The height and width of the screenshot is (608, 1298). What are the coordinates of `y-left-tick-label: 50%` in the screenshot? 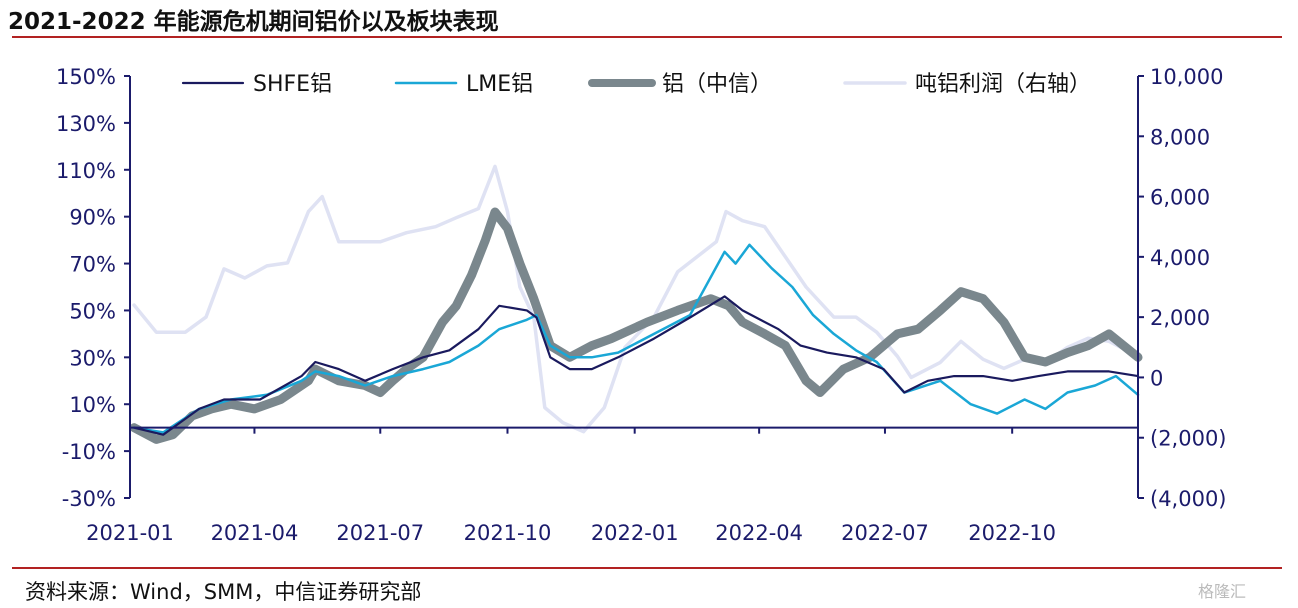 It's located at (92, 311).